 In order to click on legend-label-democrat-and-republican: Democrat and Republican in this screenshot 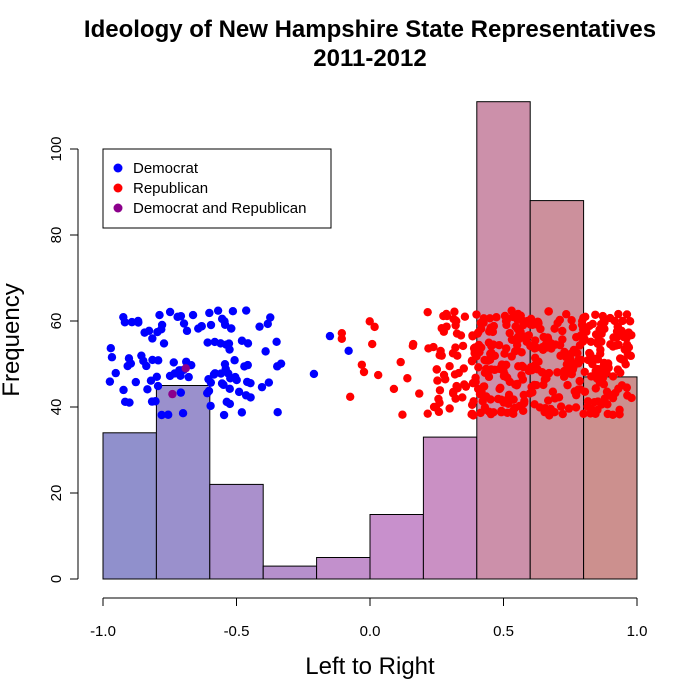, I will do `click(219, 208)`.